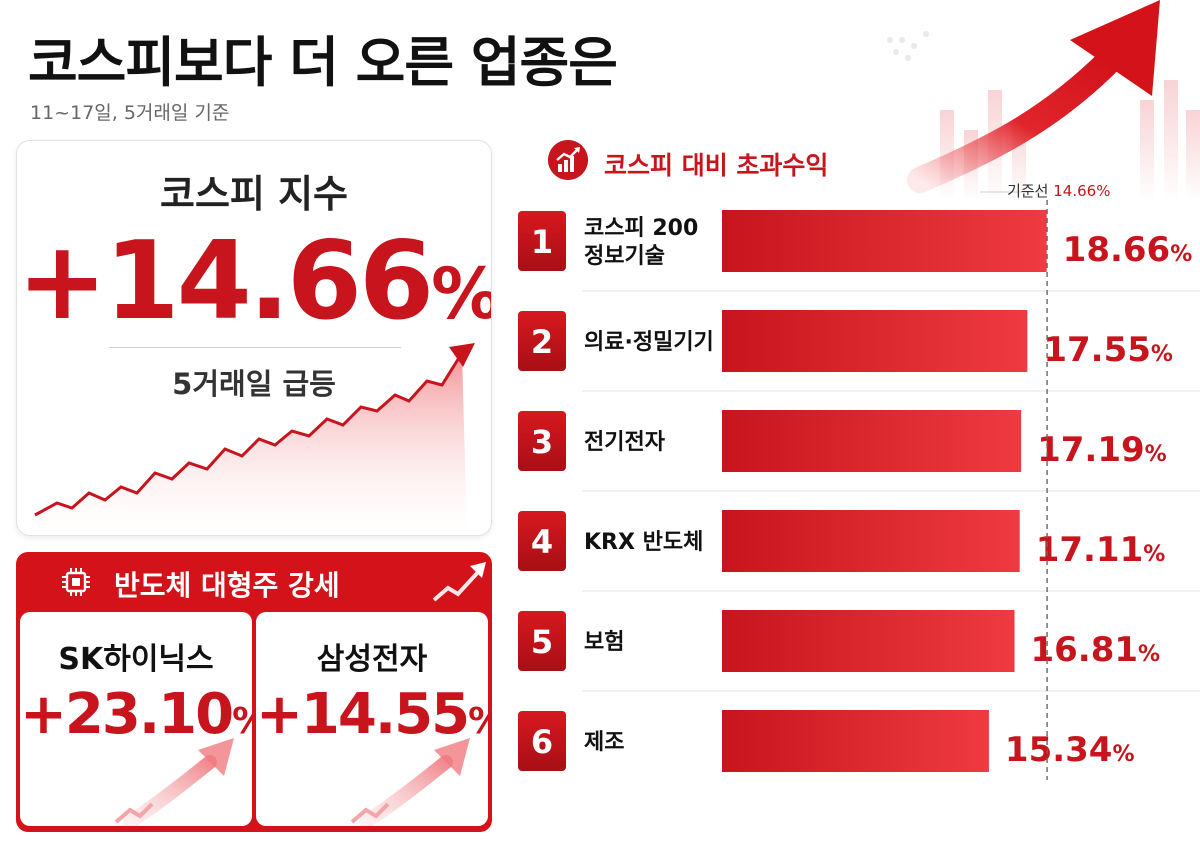 The width and height of the screenshot is (1200, 849). What do you see at coordinates (1102, 450) in the screenshot?
I see `data-label: 17.19%` at bounding box center [1102, 450].